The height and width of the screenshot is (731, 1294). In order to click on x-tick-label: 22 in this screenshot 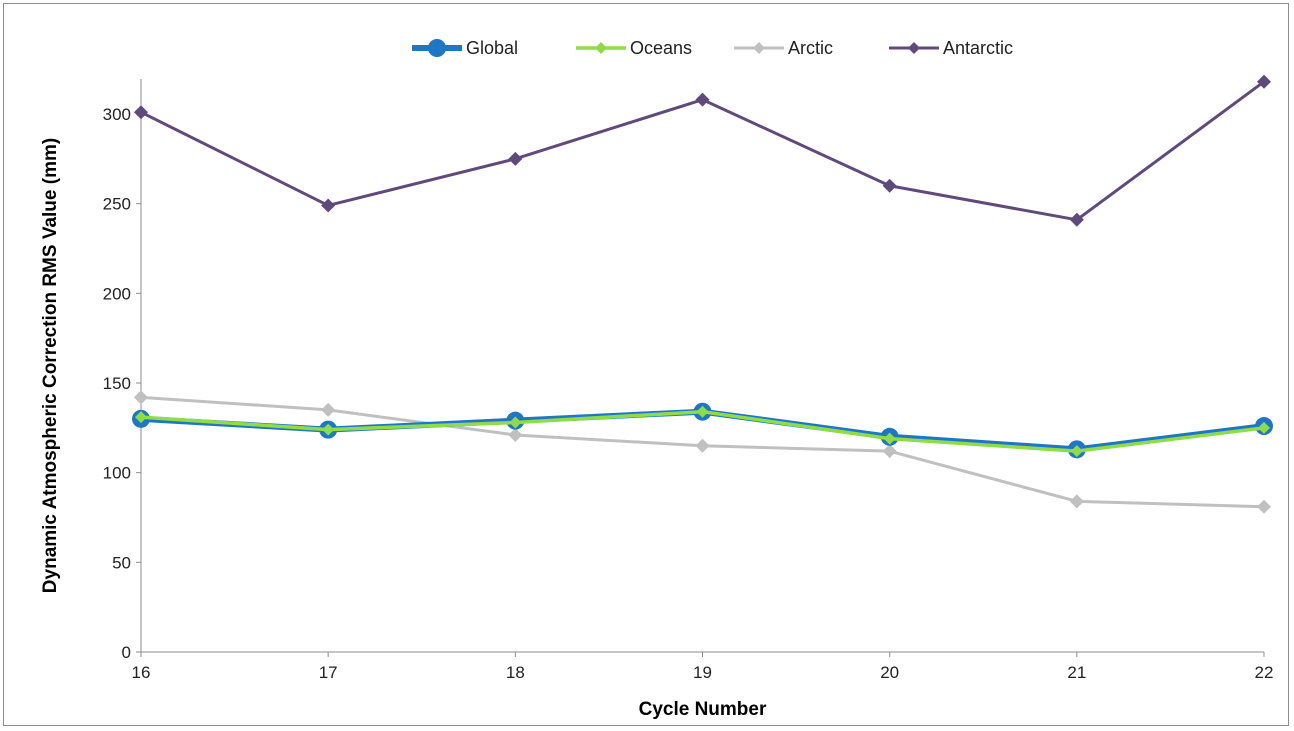, I will do `click(1264, 672)`.